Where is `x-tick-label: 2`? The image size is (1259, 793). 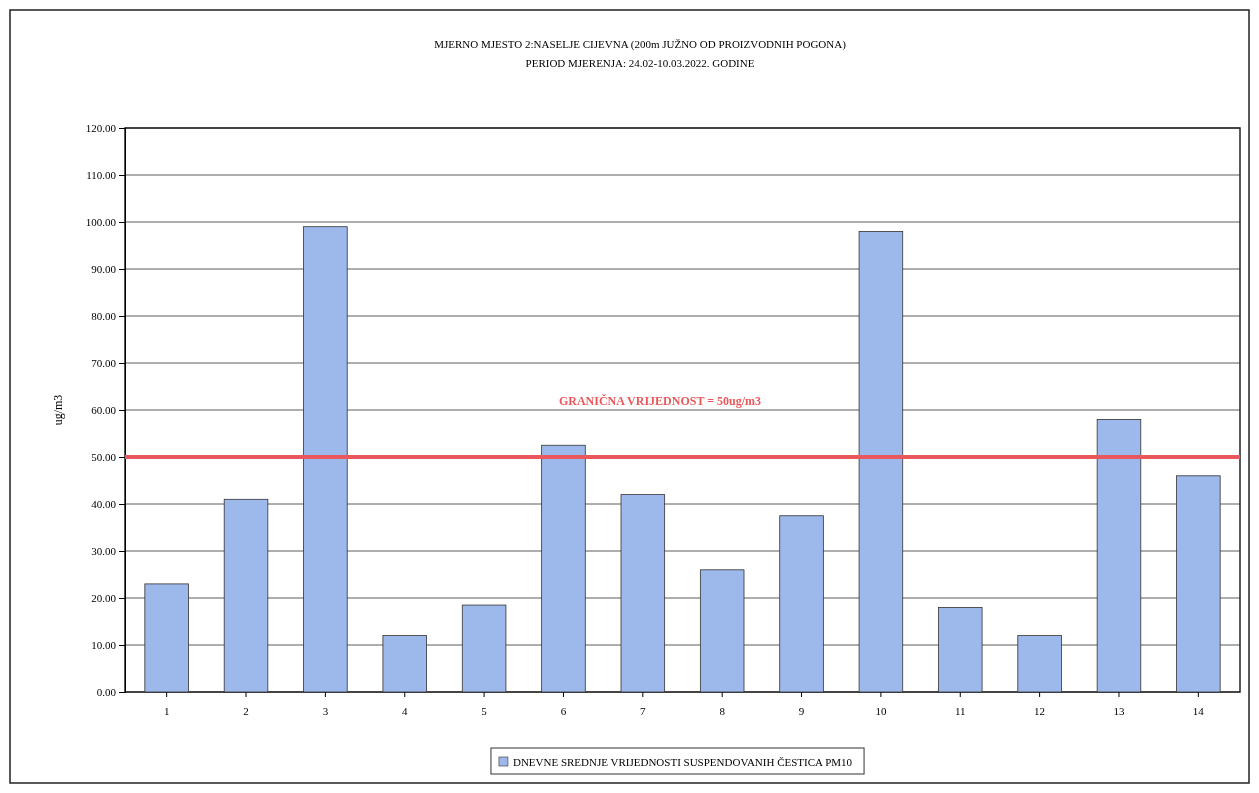 x-tick-label: 2 is located at coordinates (246, 711).